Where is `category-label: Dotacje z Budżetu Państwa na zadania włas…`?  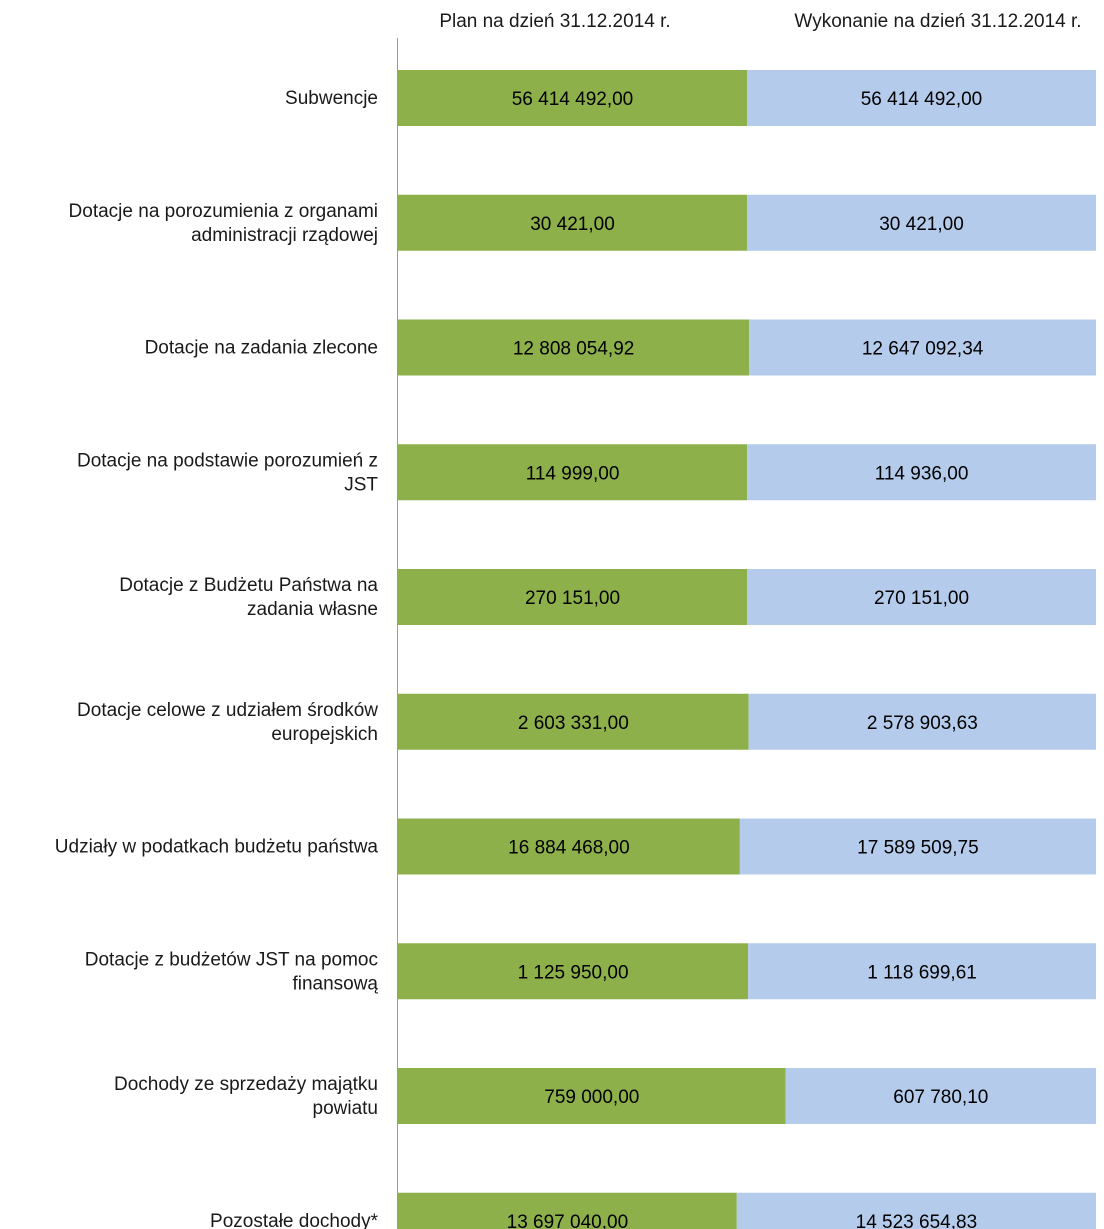 category-label: Dotacje z Budżetu Państwa na zadania włas… is located at coordinates (248, 597).